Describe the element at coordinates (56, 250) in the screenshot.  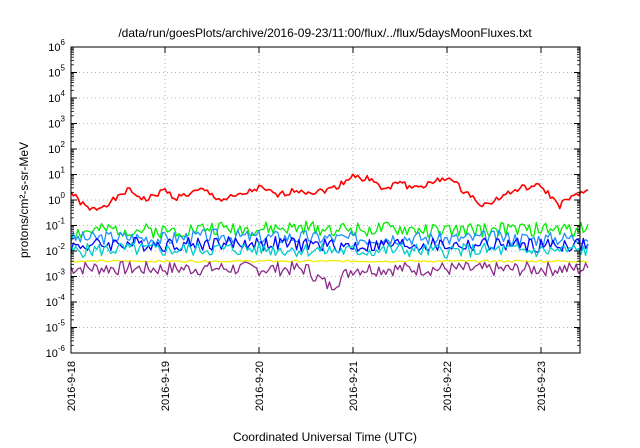
I see `y-tick-label: 10⁻²` at that location.